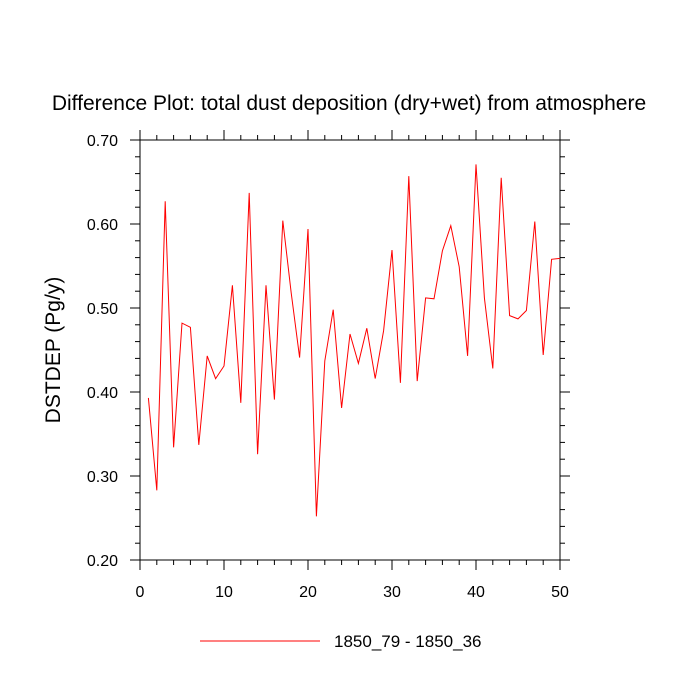 The height and width of the screenshot is (700, 700). I want to click on legend-label: 1850_79 - 1850_36, so click(407, 641).